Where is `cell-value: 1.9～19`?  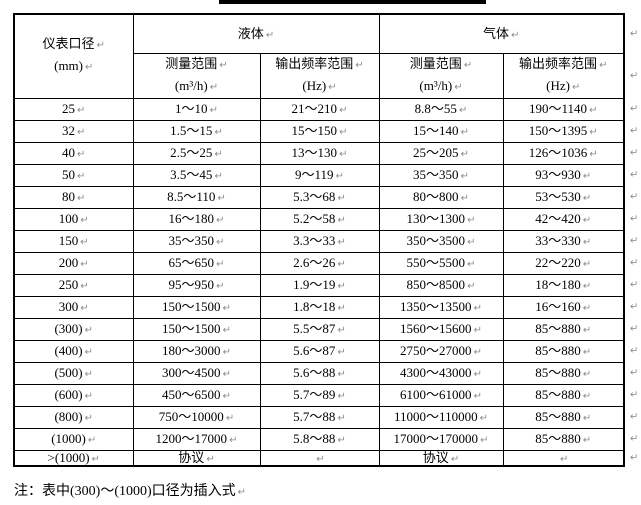
cell-value: 1.9～19 is located at coordinates (314, 284).